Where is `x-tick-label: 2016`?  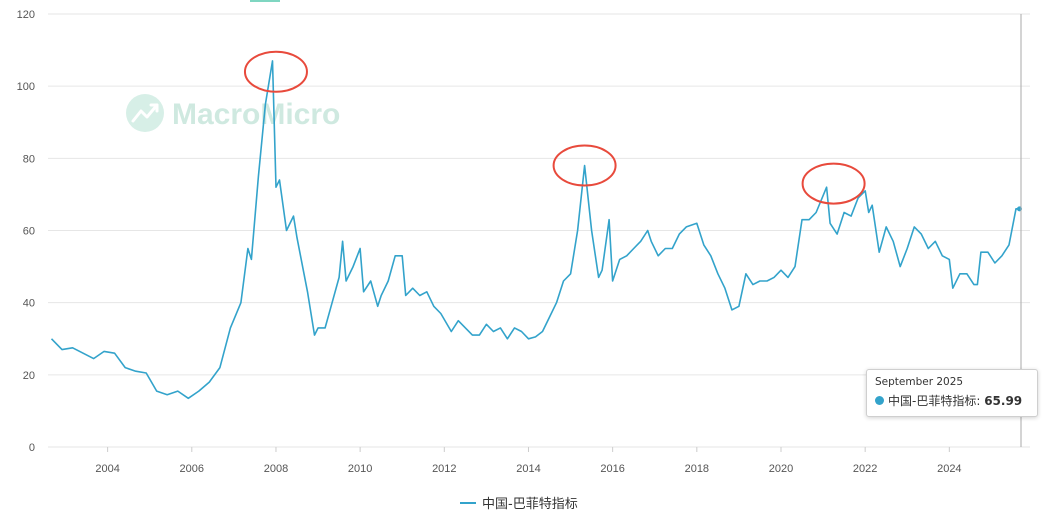
x-tick-label: 2016 is located at coordinates (612, 469).